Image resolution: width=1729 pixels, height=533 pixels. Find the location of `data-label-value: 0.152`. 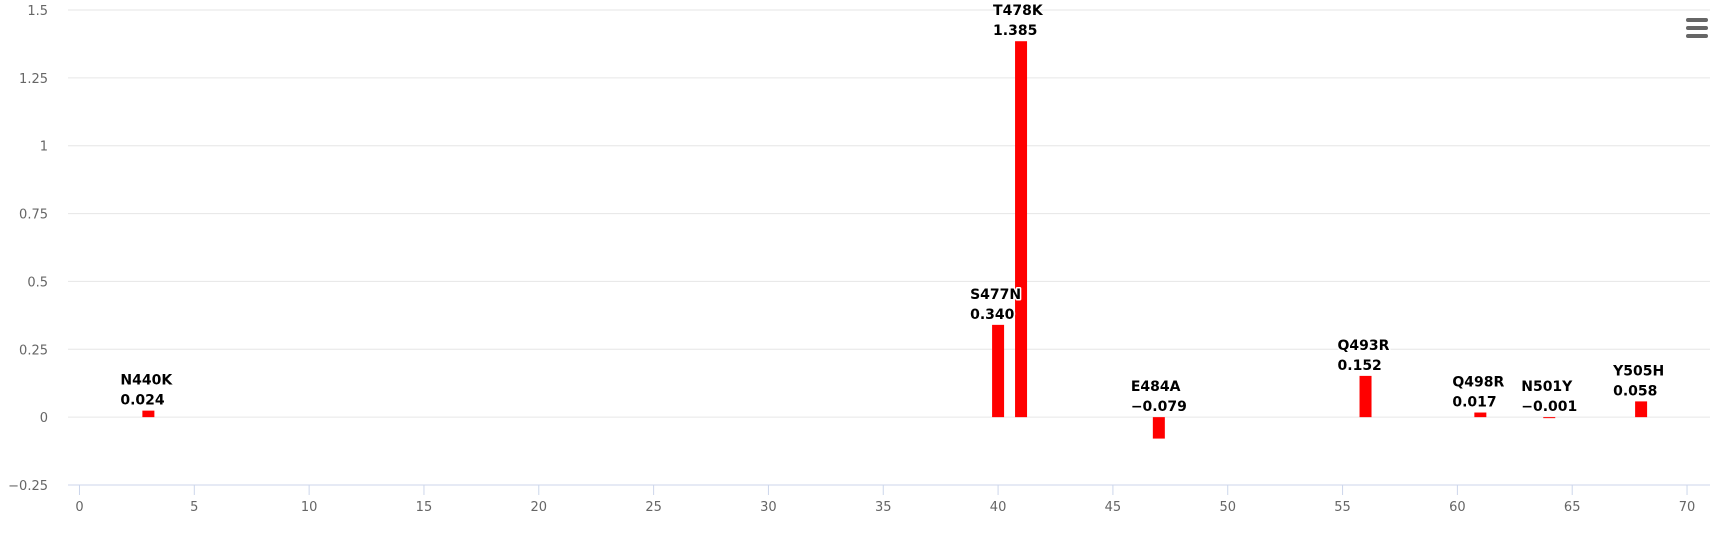

data-label-value: 0.152 is located at coordinates (1360, 366).